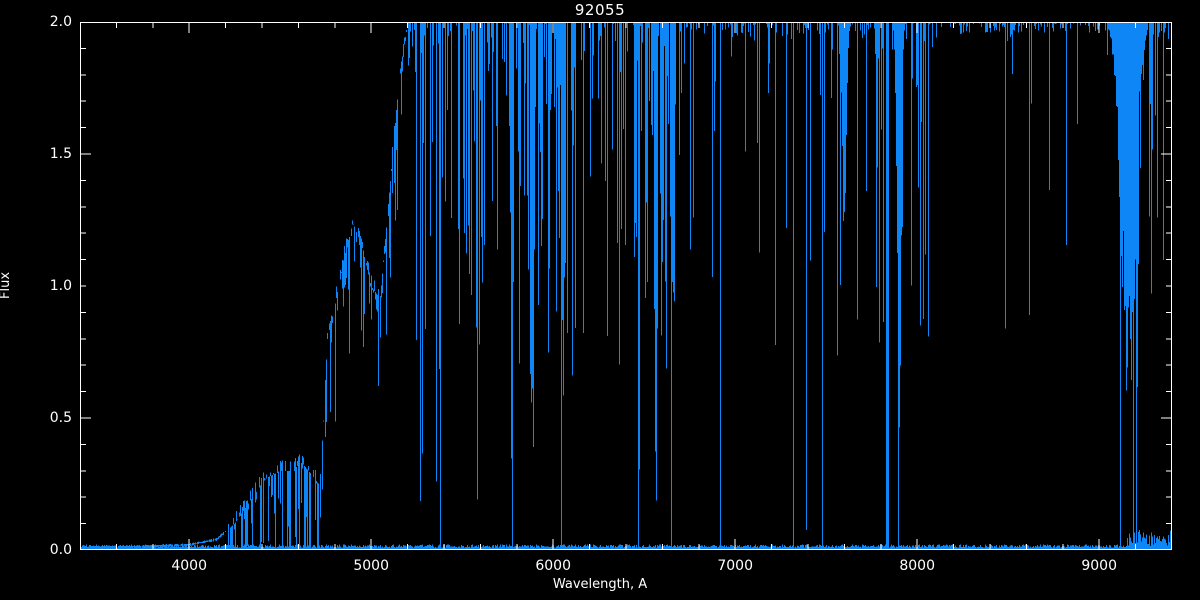 The image size is (1200, 600). Describe the element at coordinates (553, 566) in the screenshot. I see `x-tick-label: 6000` at that location.